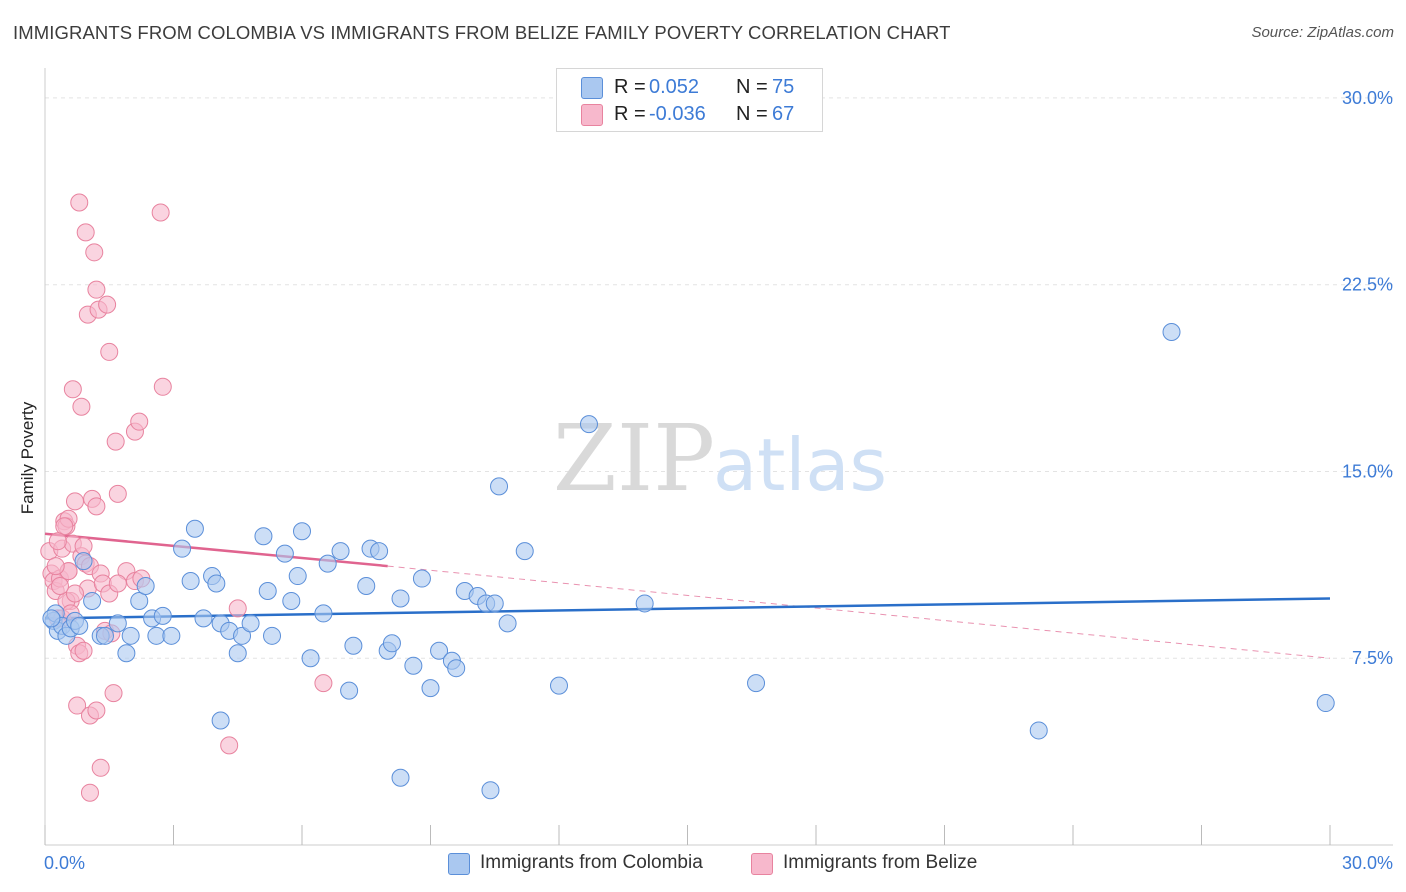 The height and width of the screenshot is (892, 1406). What do you see at coordinates (800, 465) in the screenshot?
I see `watermark-atlas: atlas` at bounding box center [800, 465].